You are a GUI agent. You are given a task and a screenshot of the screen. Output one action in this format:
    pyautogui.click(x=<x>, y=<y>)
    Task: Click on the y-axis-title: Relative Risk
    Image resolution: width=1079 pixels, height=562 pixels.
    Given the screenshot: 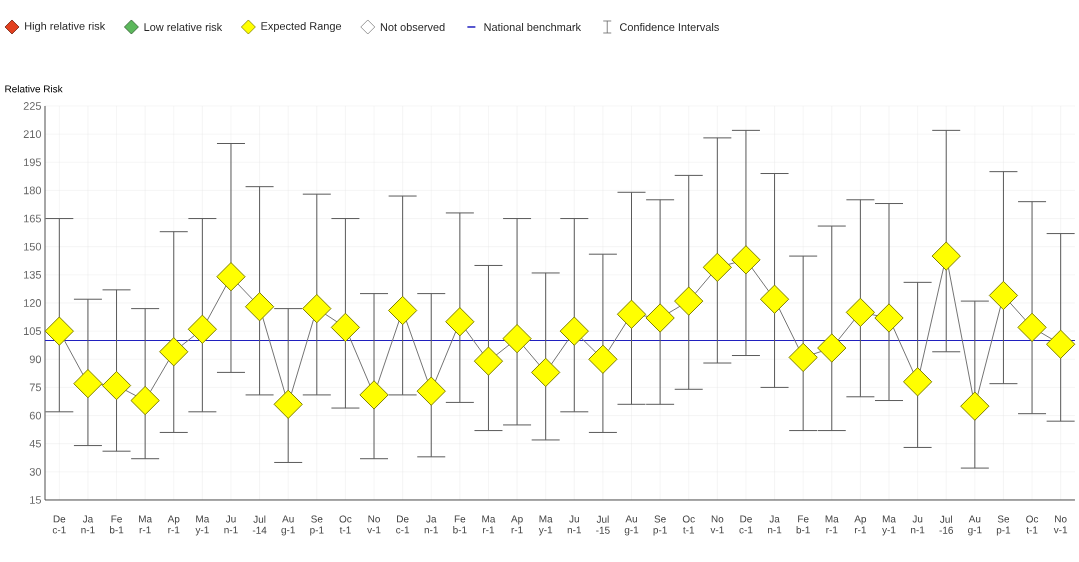 What is the action you would take?
    pyautogui.click(x=34, y=89)
    